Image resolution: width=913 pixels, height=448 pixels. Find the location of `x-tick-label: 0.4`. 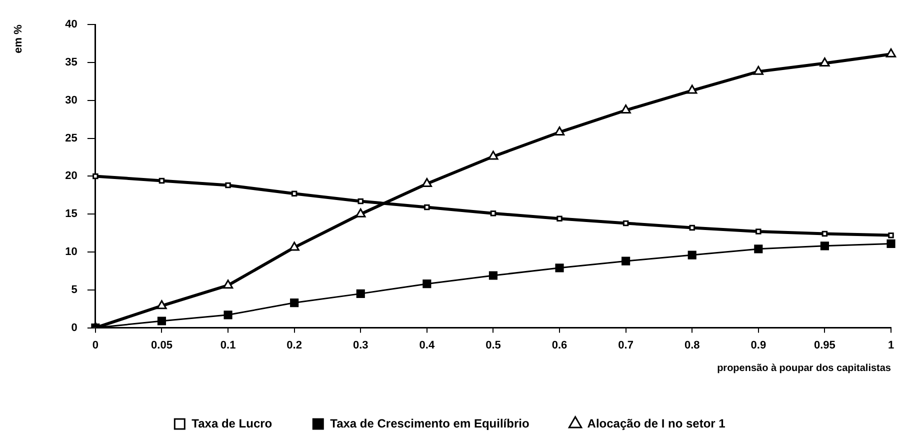

x-tick-label: 0.4 is located at coordinates (427, 345).